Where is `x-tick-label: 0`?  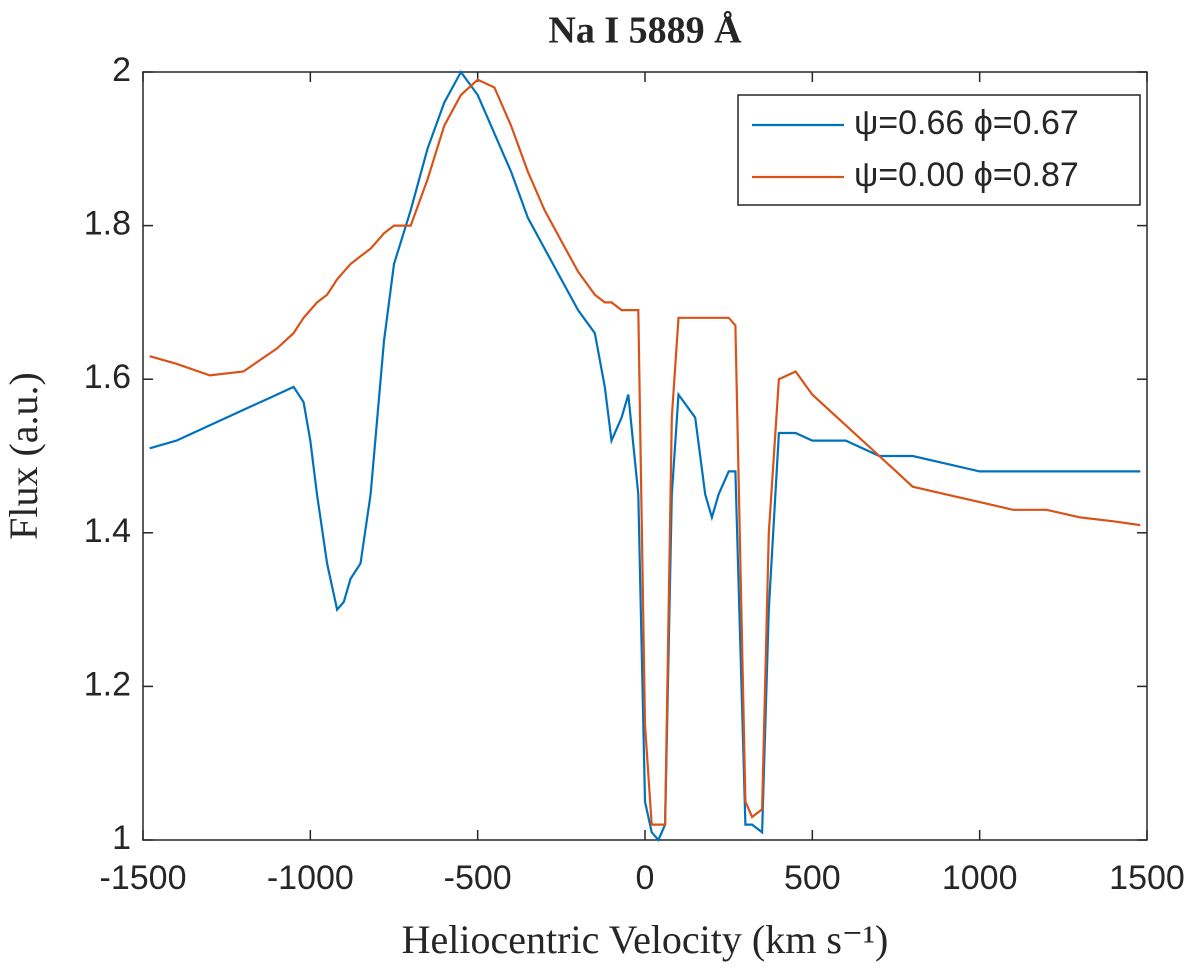
x-tick-label: 0 is located at coordinates (645, 878).